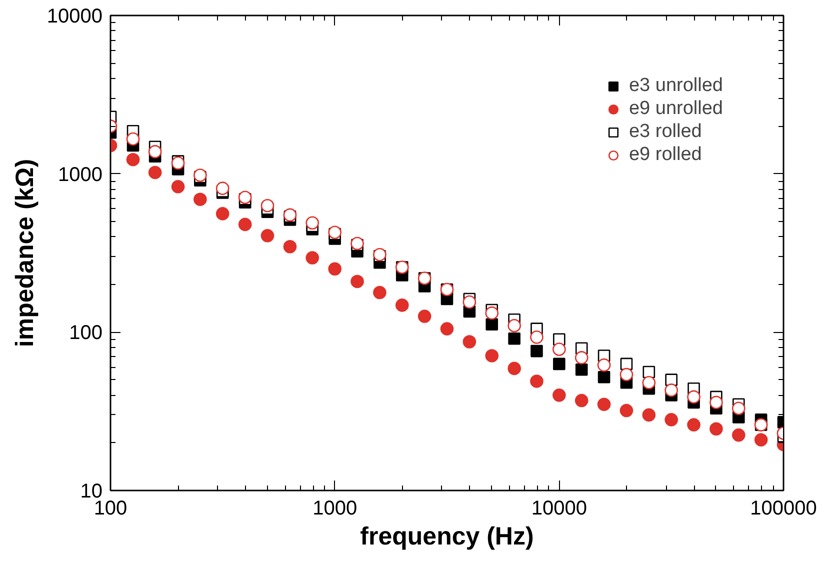 This screenshot has height=580, width=833. I want to click on x-tick-label: 10000, so click(559, 509).